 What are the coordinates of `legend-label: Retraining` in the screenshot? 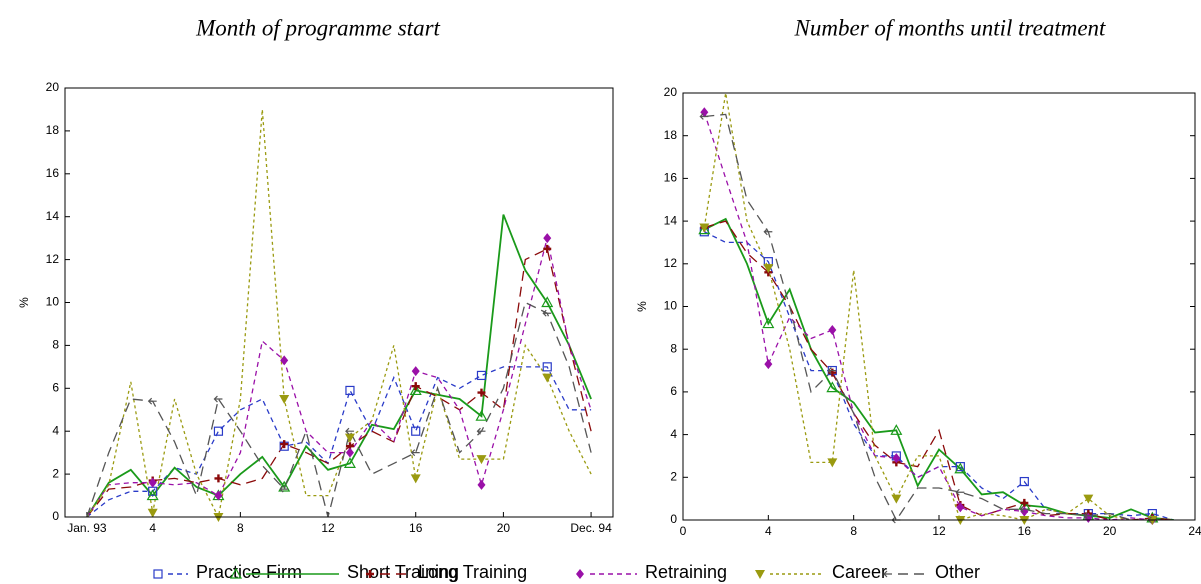 It's located at (686, 572).